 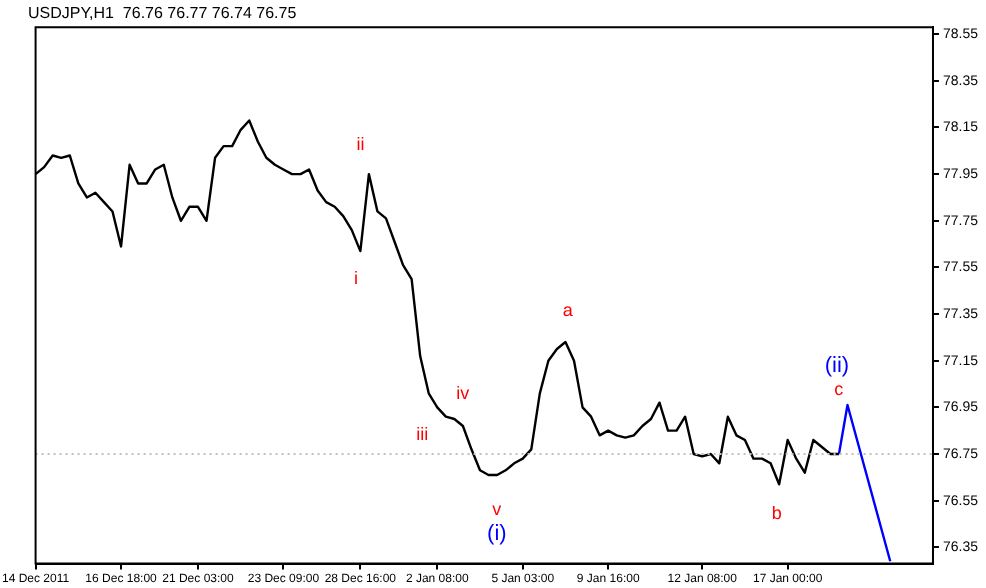 I want to click on annotation: (i), so click(x=497, y=534).